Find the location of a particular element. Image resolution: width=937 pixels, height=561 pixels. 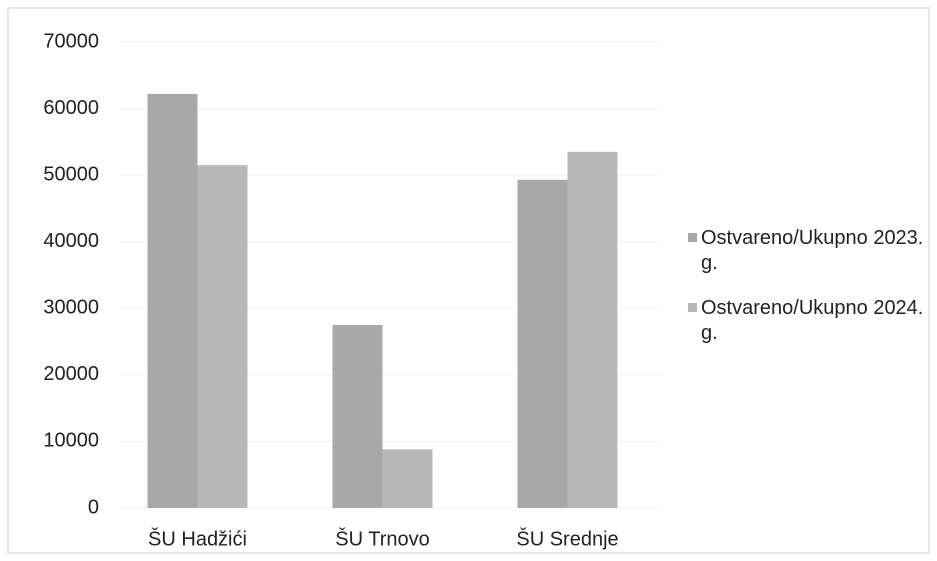

legend-item: Ostvareno/Ukupno 2023. g. is located at coordinates (810, 251).